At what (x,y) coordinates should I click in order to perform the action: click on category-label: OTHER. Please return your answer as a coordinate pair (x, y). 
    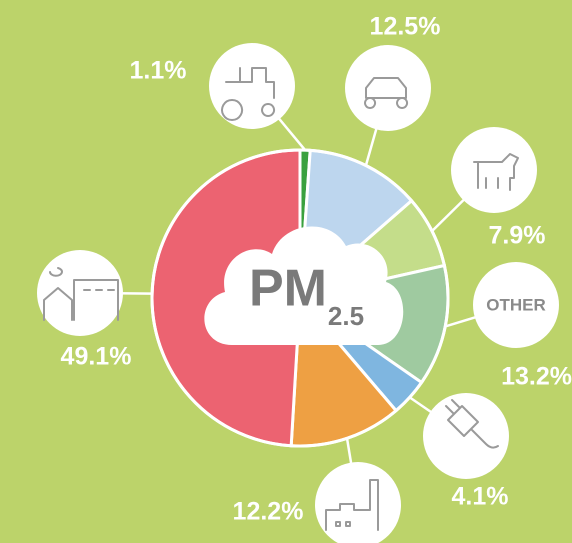
    Looking at the image, I should click on (516, 304).